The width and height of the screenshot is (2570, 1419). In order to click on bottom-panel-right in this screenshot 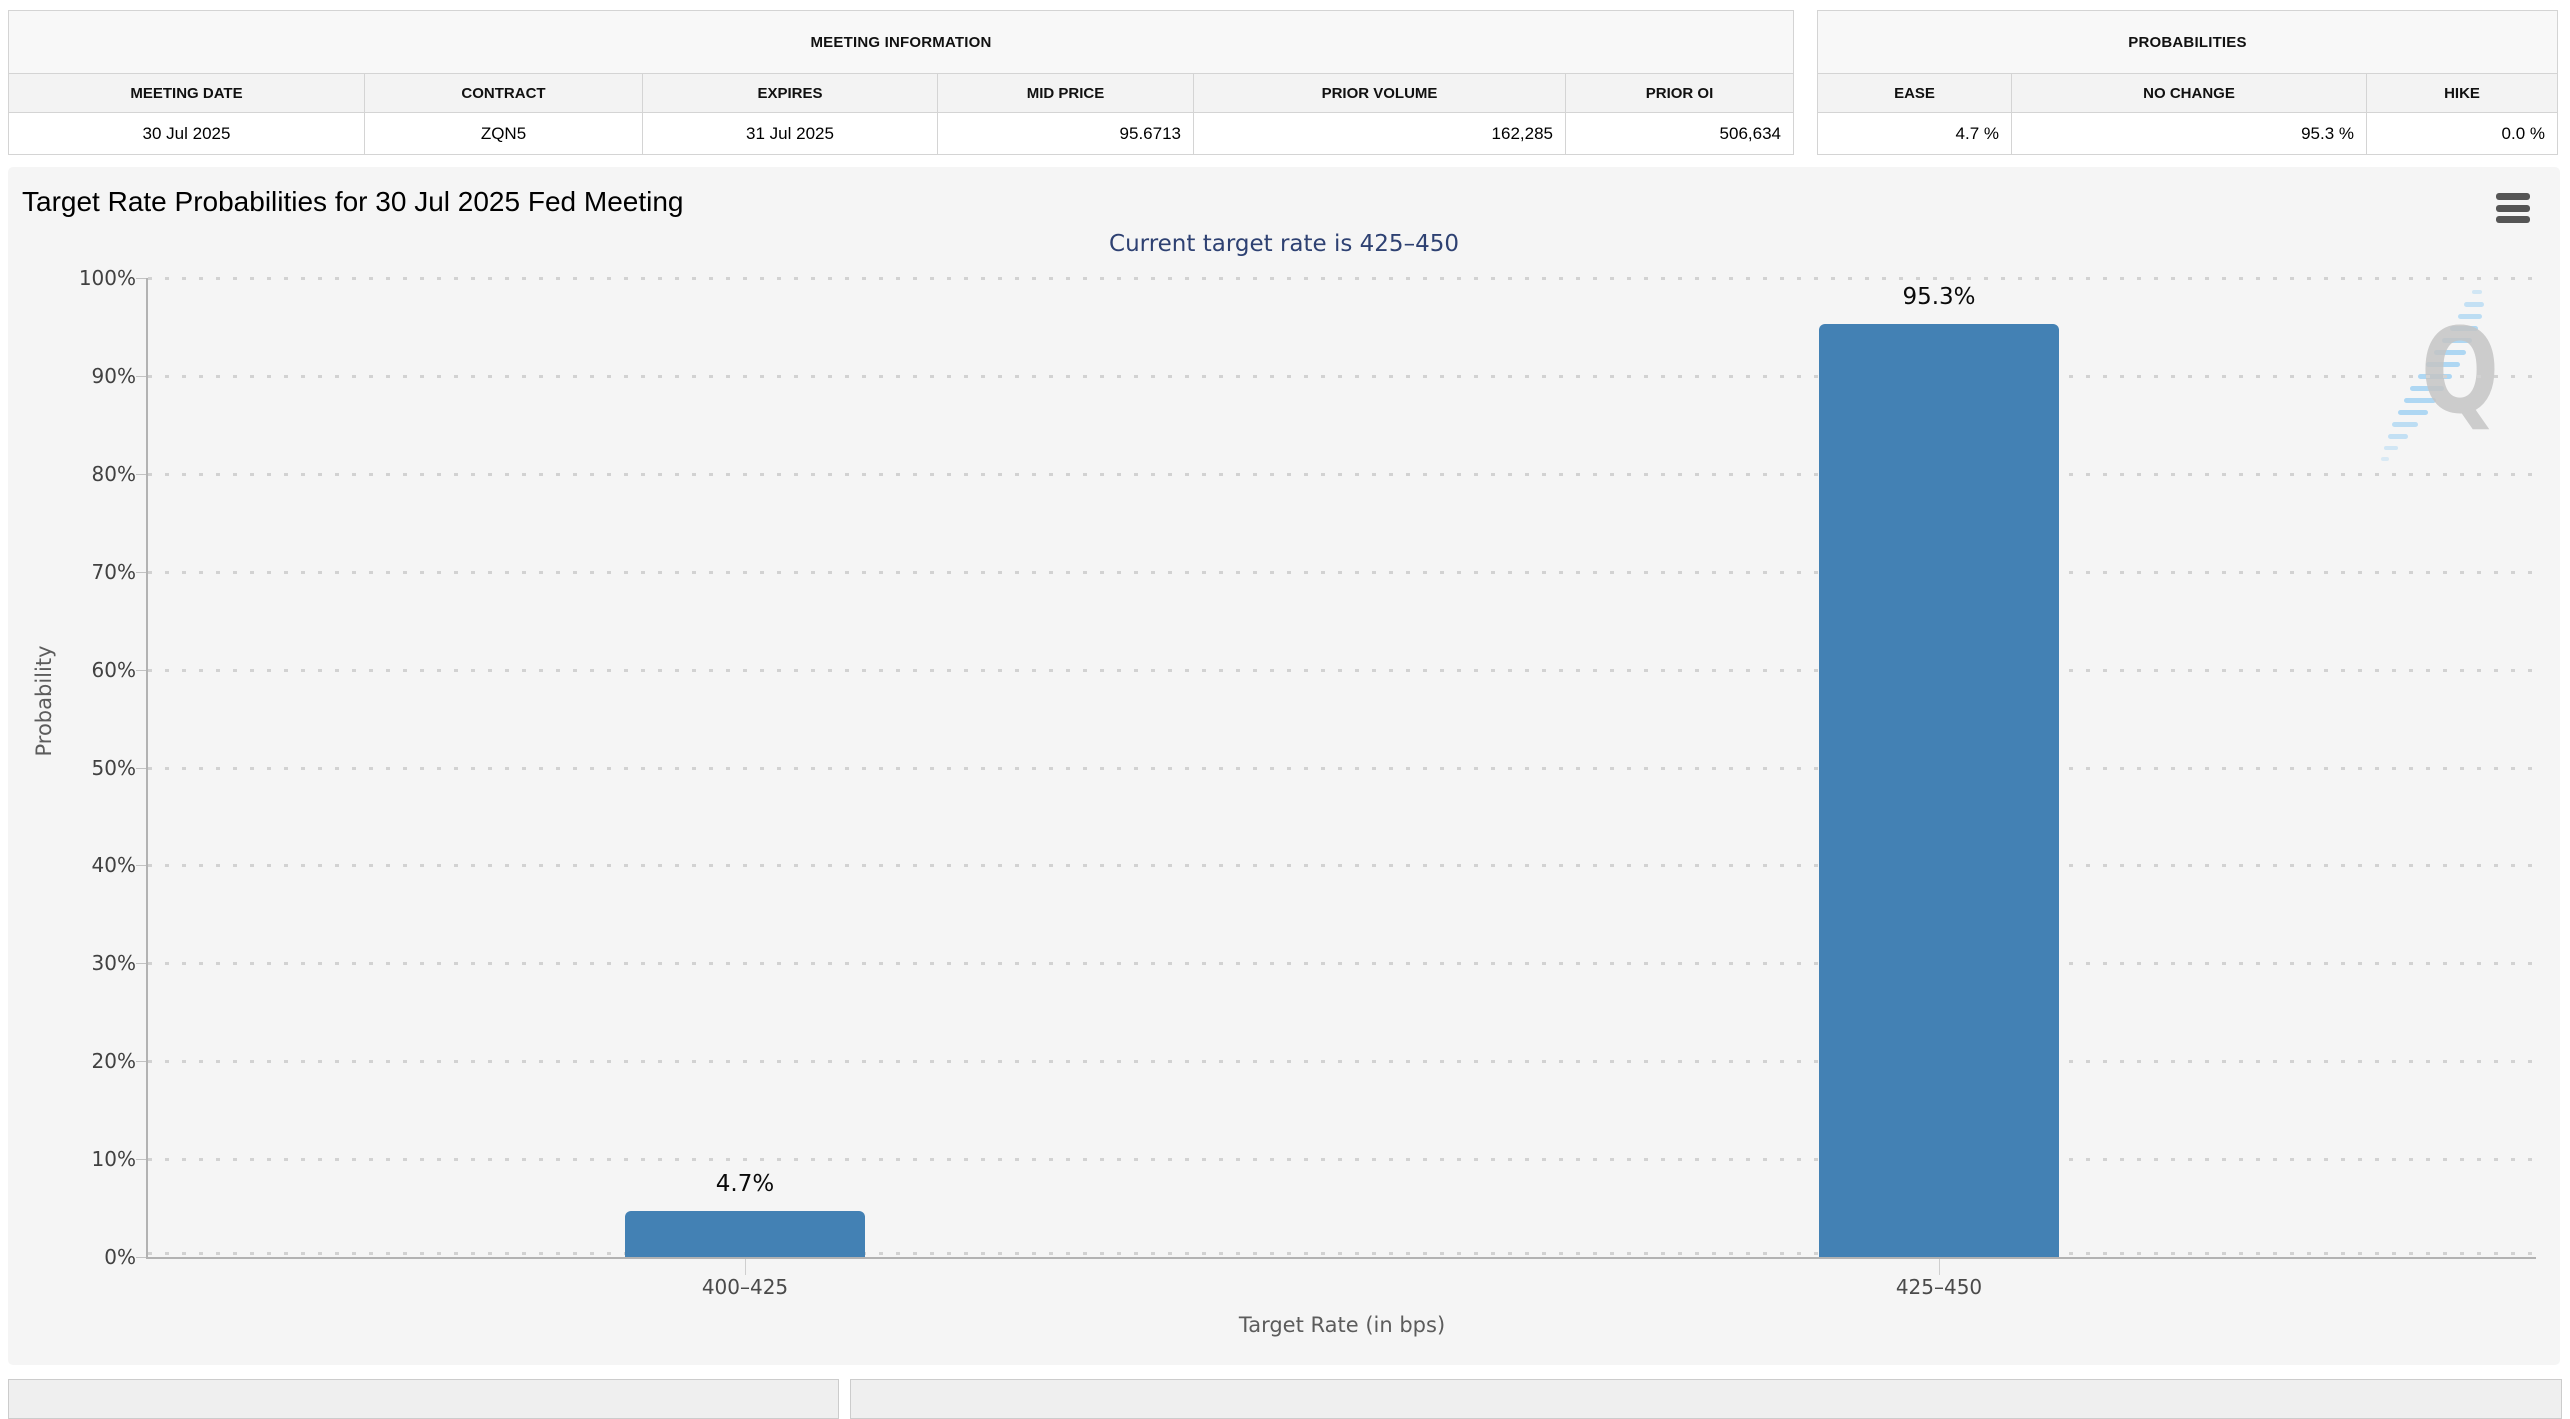, I will do `click(1706, 1399)`.